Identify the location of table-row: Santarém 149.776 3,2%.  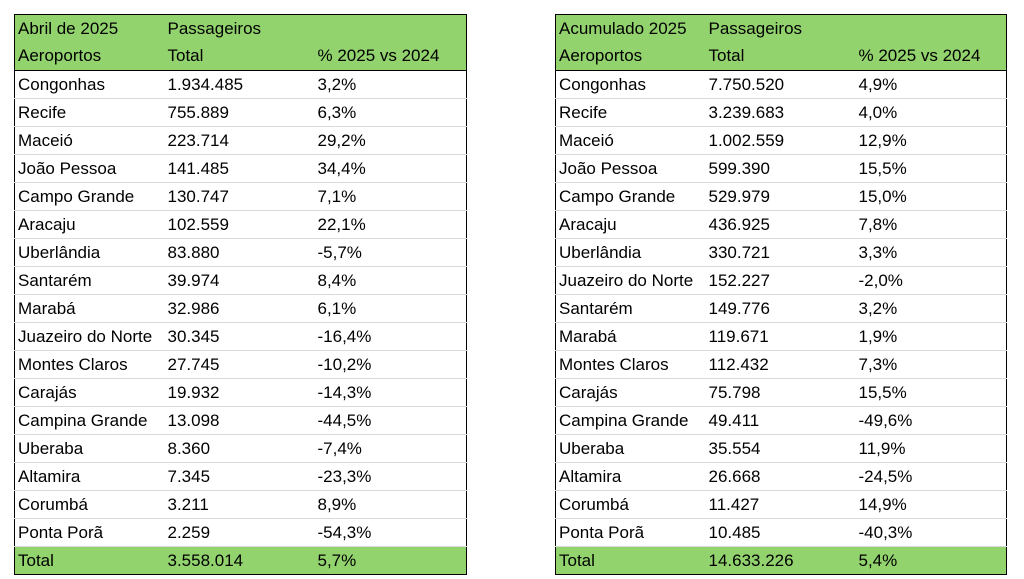
(781, 308).